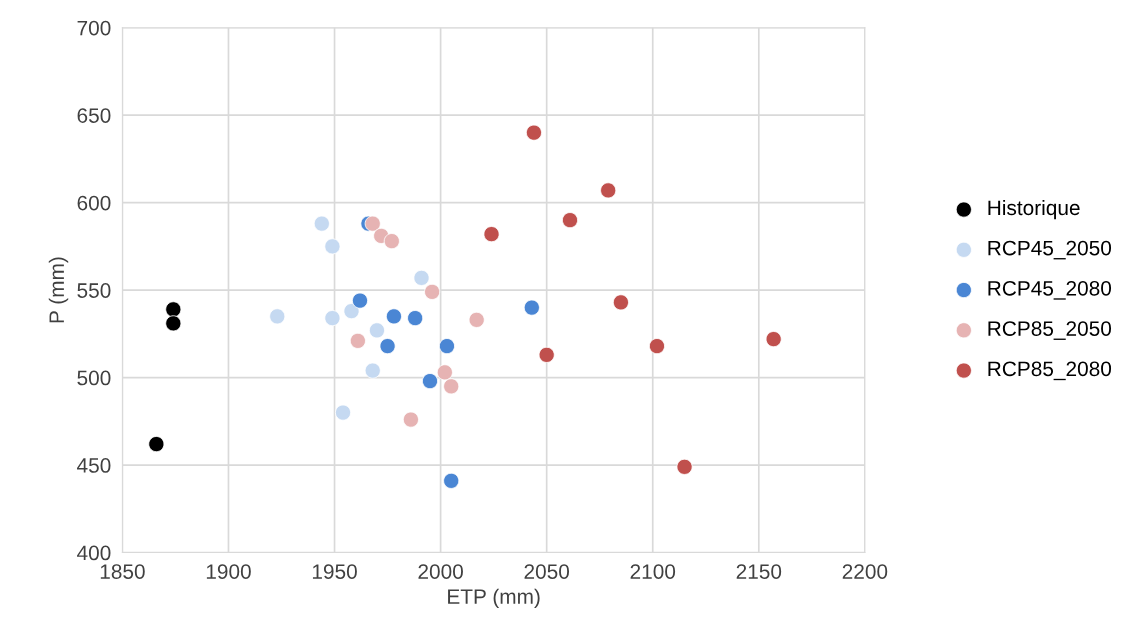  Describe the element at coordinates (440, 571) in the screenshot. I see `x-tick-label: 2000` at that location.